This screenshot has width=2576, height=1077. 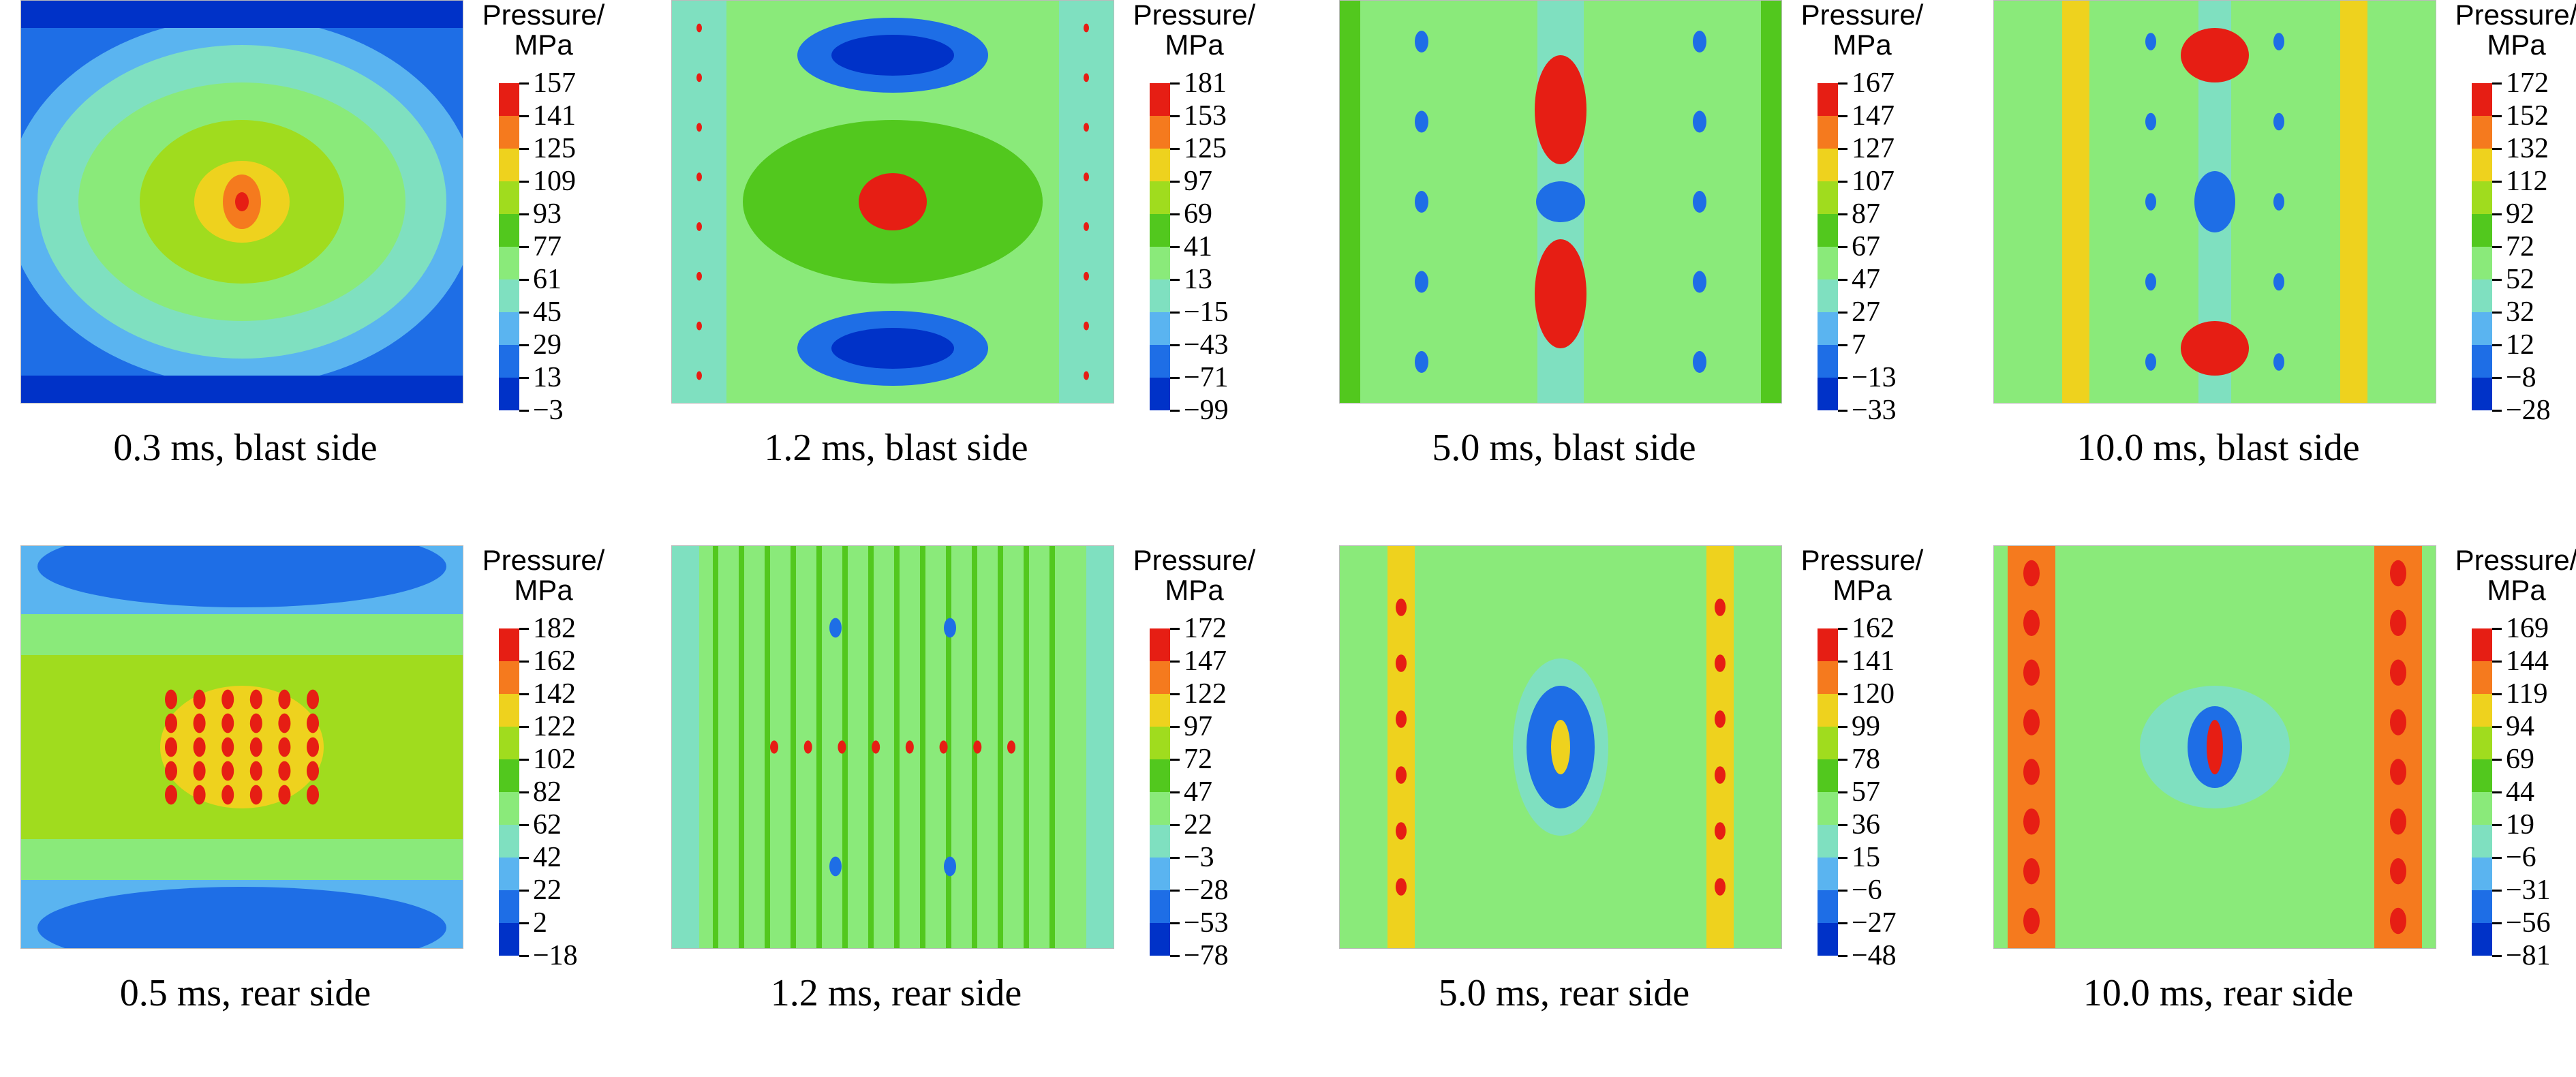 What do you see at coordinates (1874, 148) in the screenshot?
I see `legend-tick-label: 127` at bounding box center [1874, 148].